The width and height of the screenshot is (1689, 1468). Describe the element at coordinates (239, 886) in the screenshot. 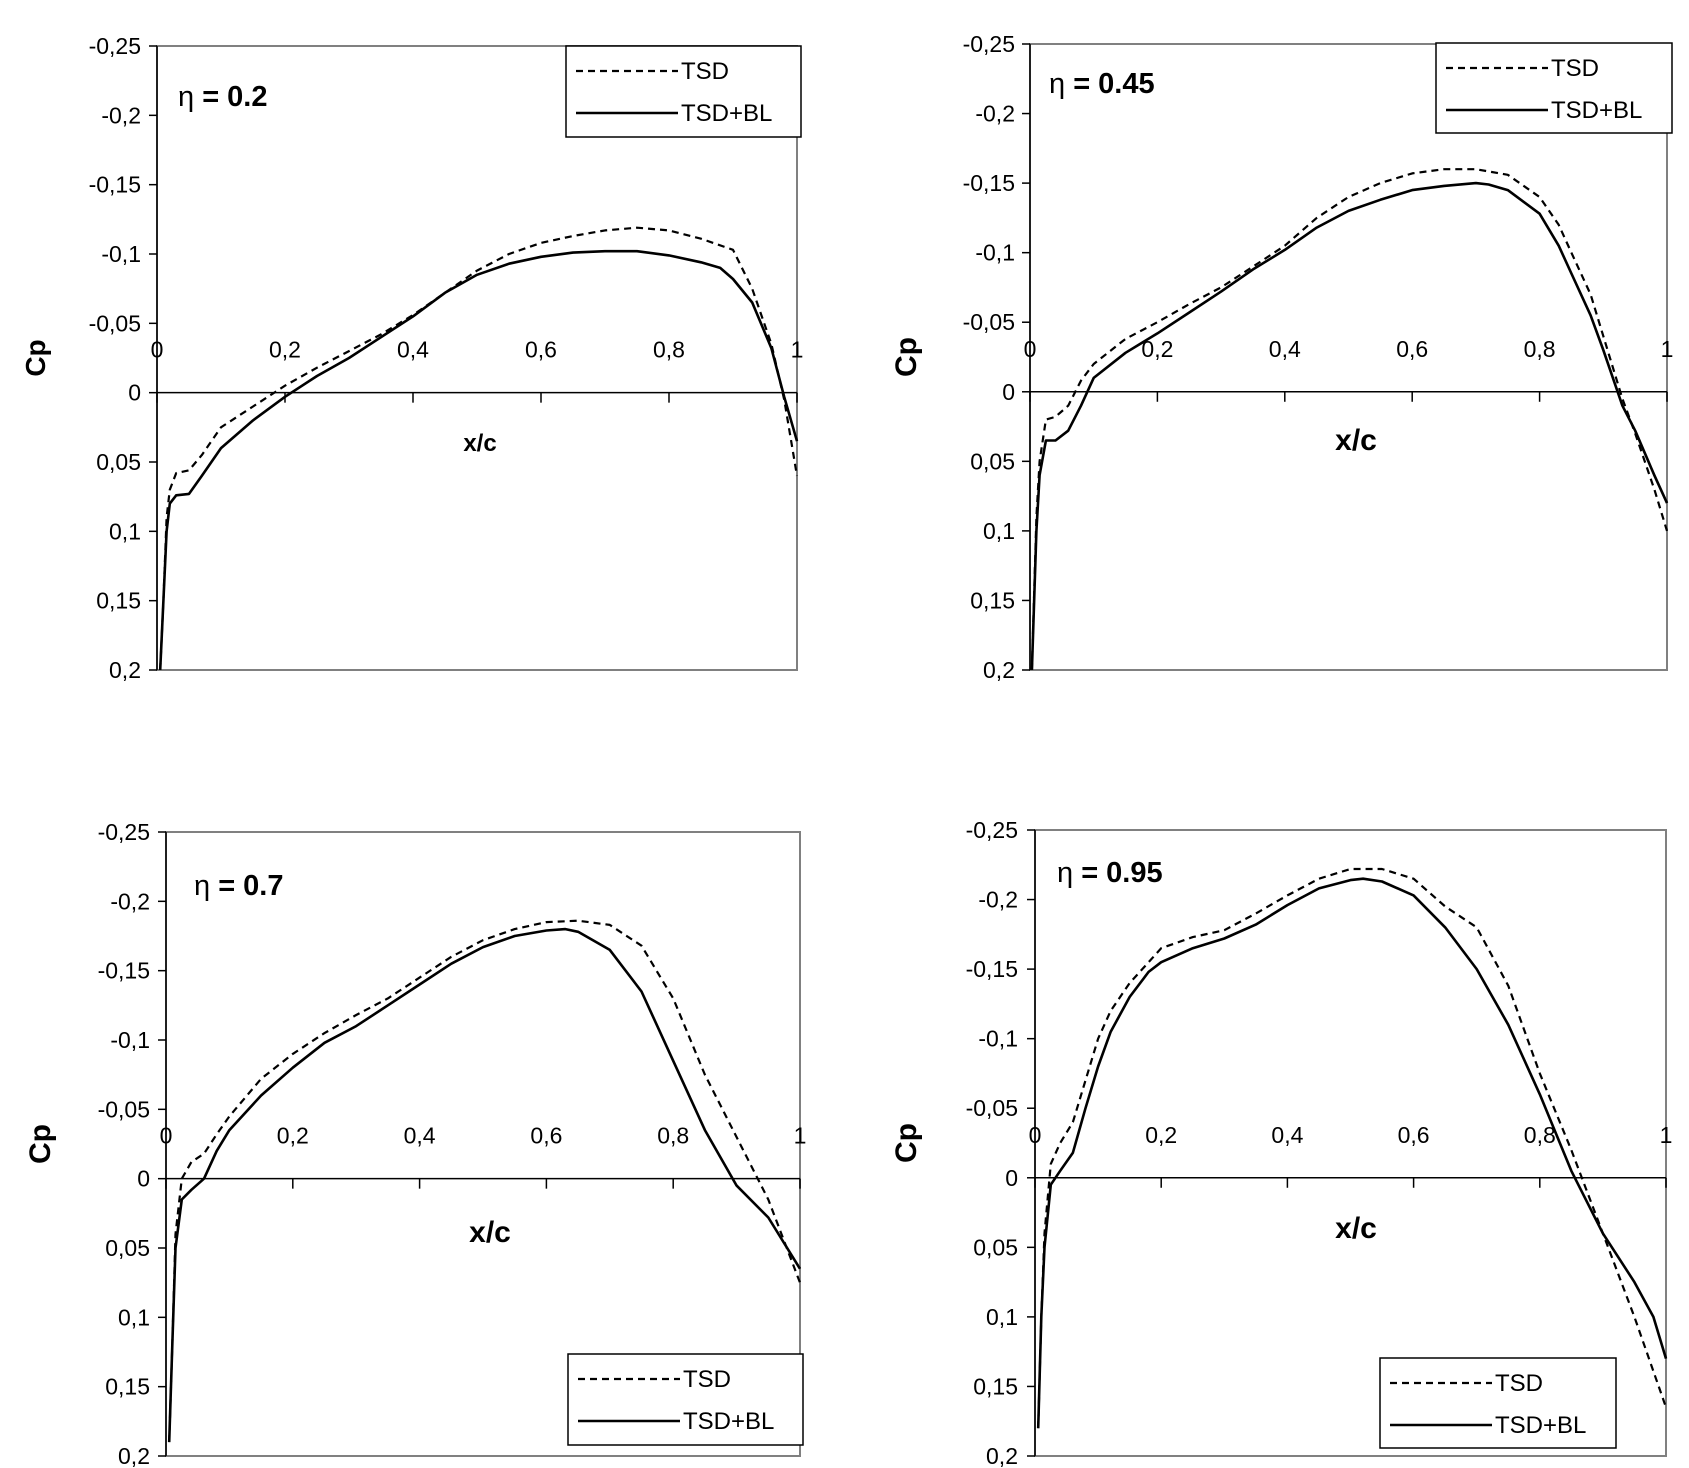

I see `panel-label: η = 0.7` at that location.